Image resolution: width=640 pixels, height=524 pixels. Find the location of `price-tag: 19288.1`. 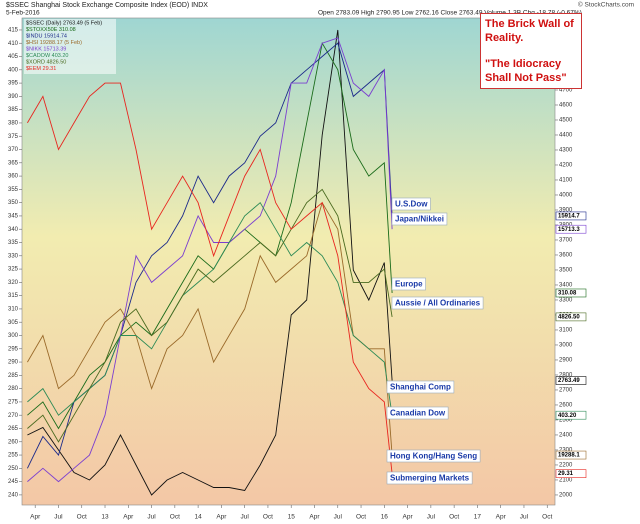

price-tag: 19288.1 is located at coordinates (569, 456).